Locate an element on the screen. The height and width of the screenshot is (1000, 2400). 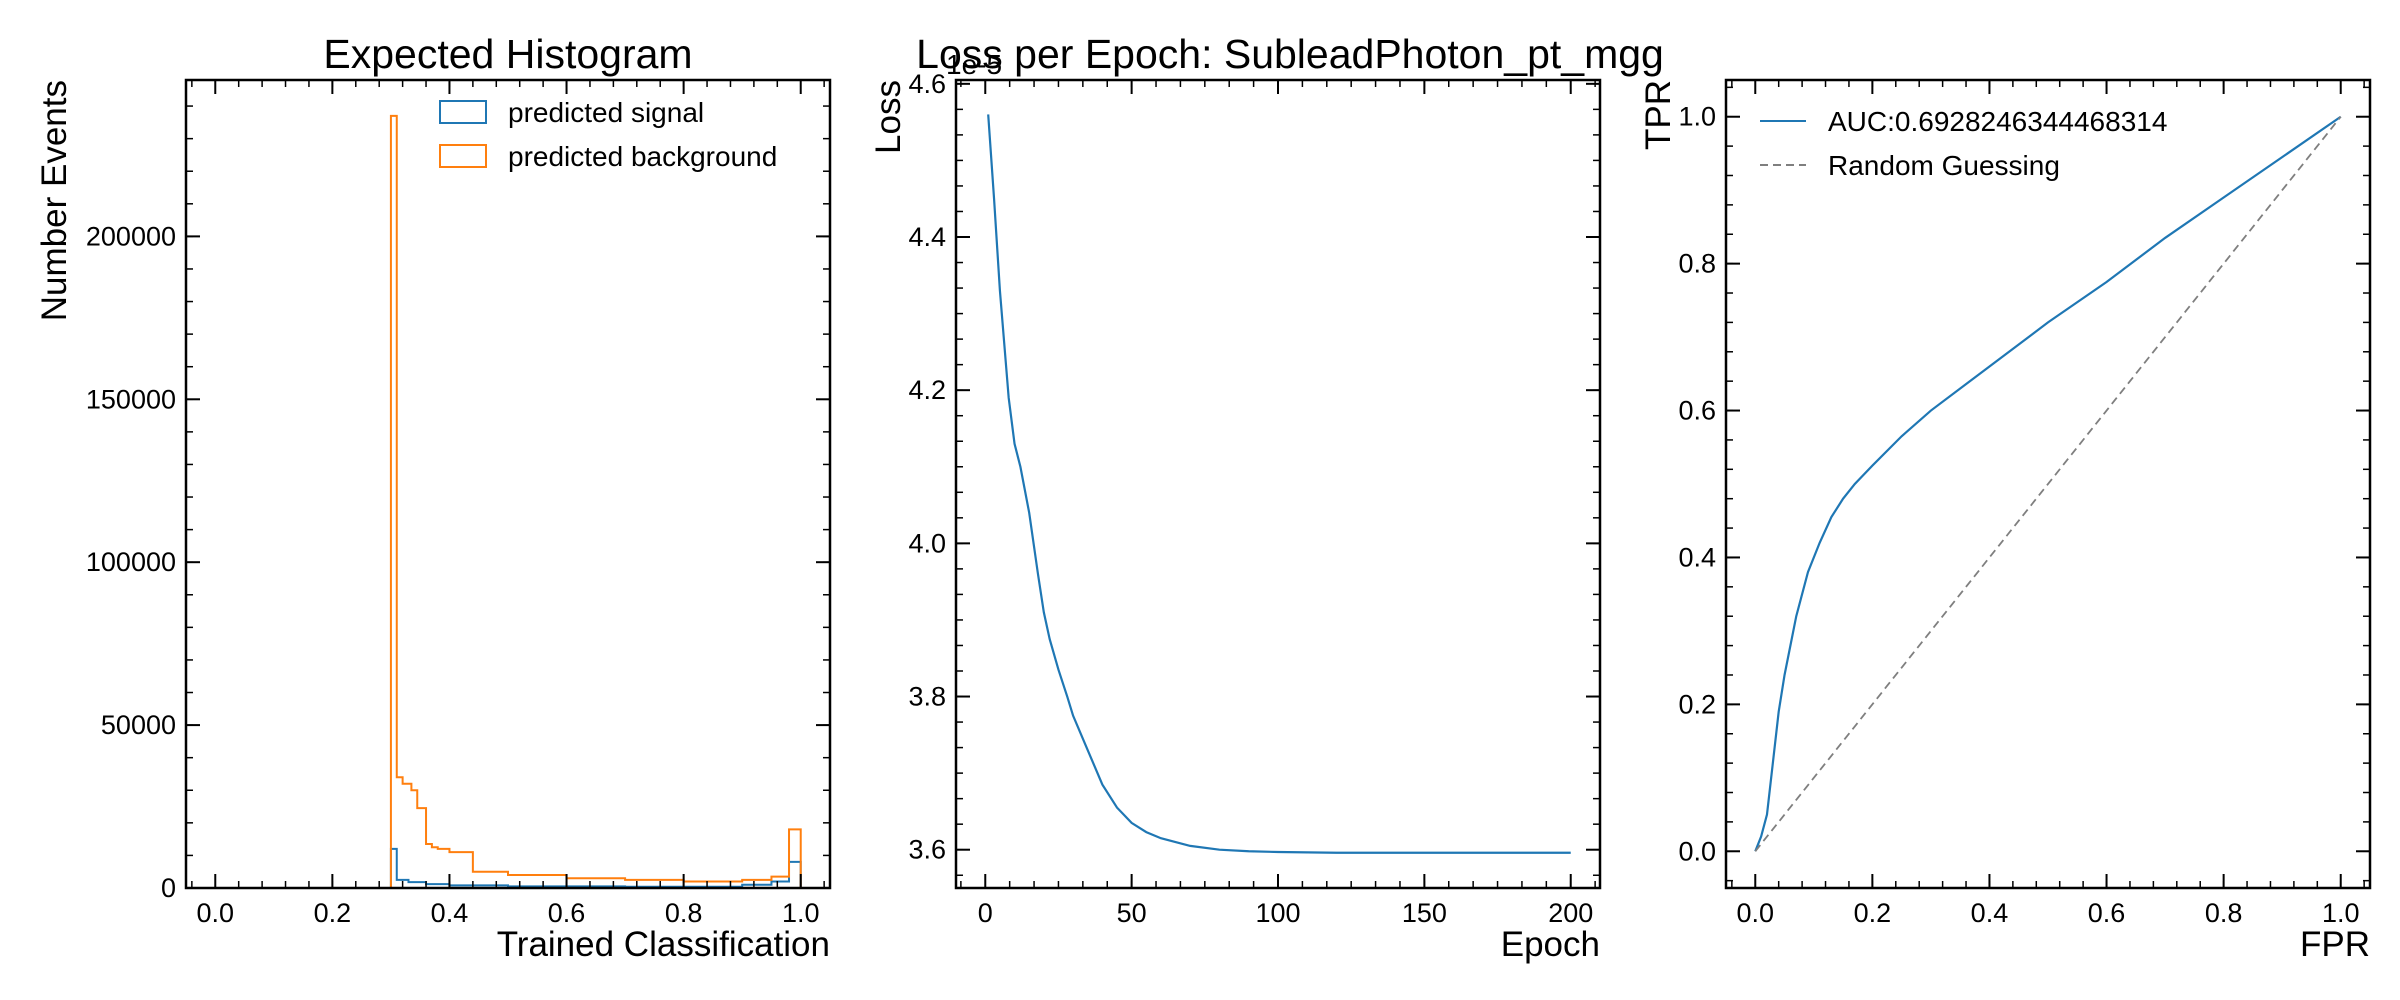
chart-title: Expected Histogram is located at coordinates (507, 54).